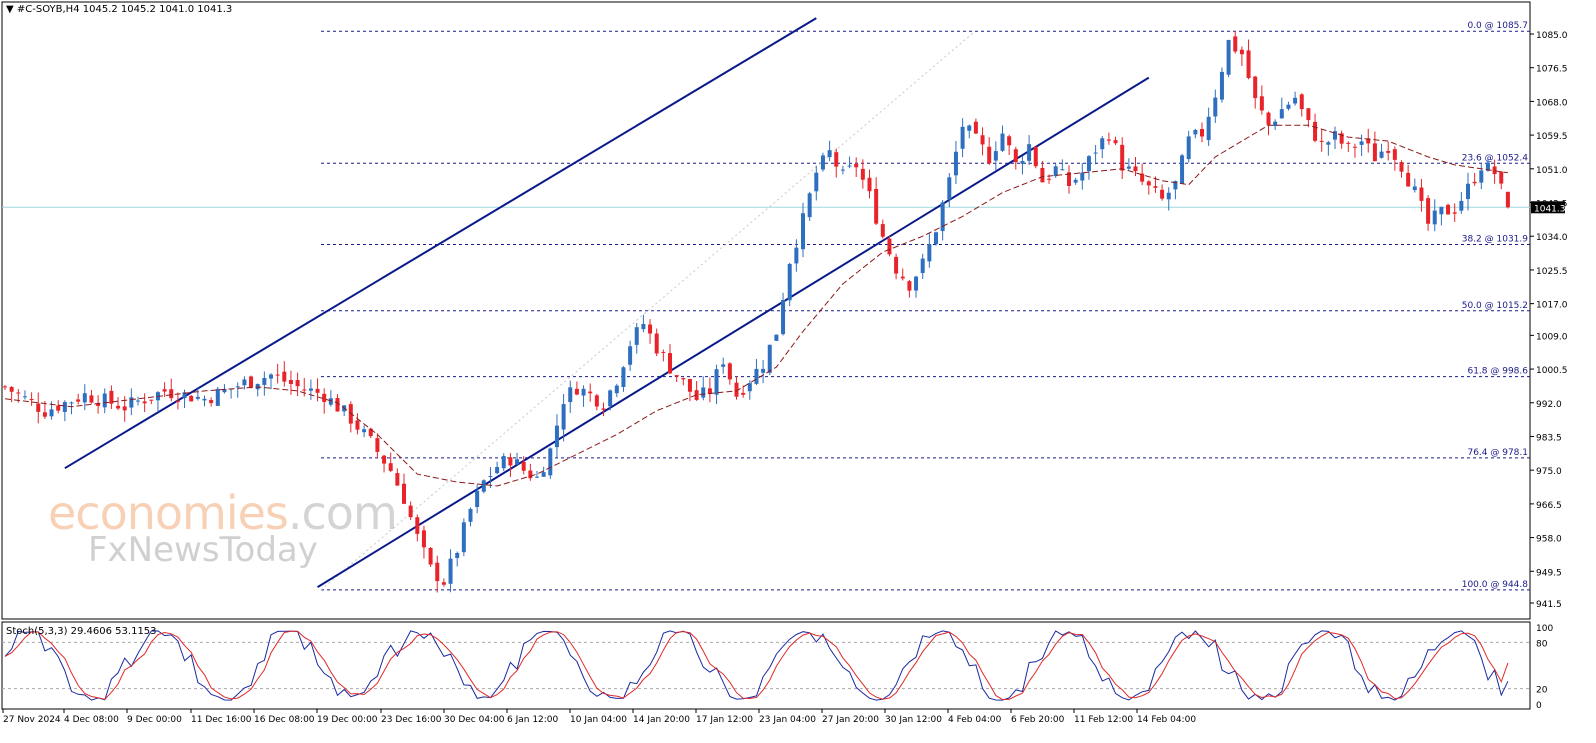 This screenshot has width=1596, height=743. I want to click on x-tick-label: 4 Dec 08:00, so click(91, 720).